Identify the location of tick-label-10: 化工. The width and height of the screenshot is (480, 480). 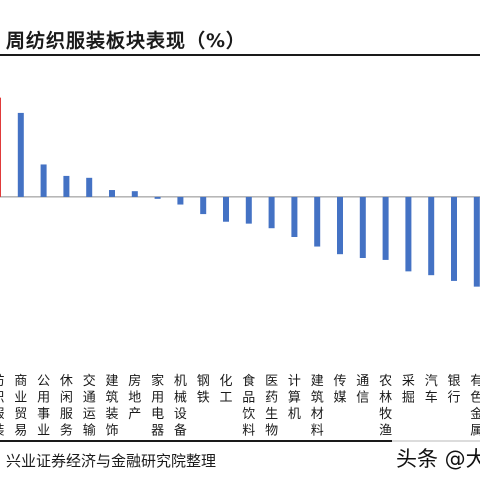
(225, 390).